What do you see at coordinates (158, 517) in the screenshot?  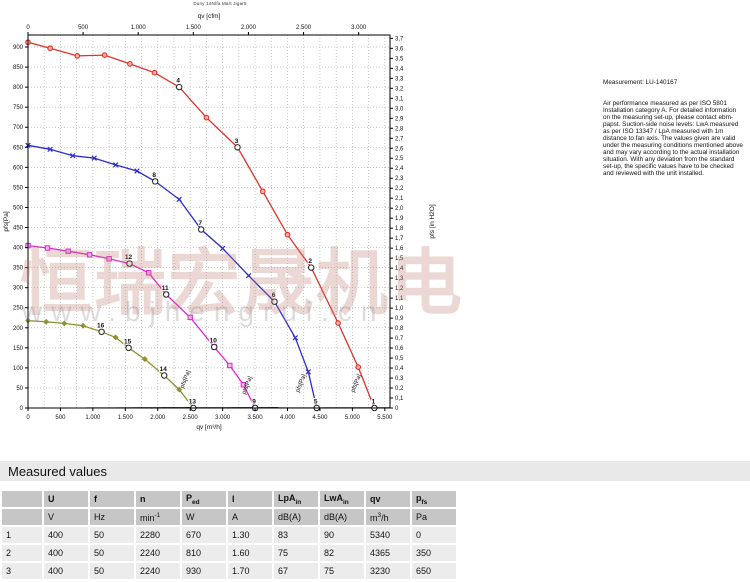 I see `unit-cell: min-1` at bounding box center [158, 517].